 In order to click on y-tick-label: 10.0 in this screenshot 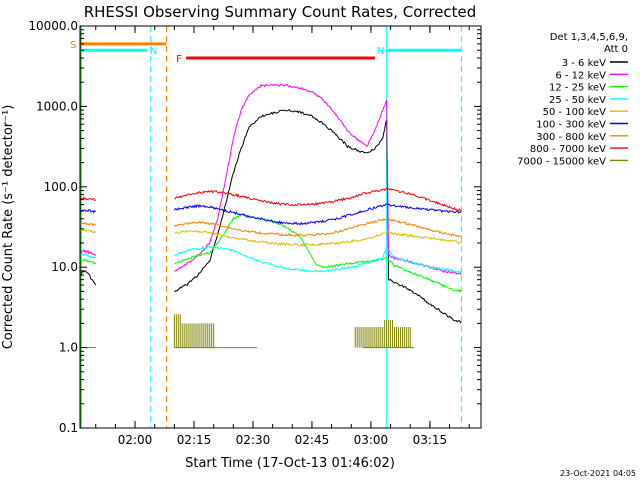, I will do `click(64, 267)`.